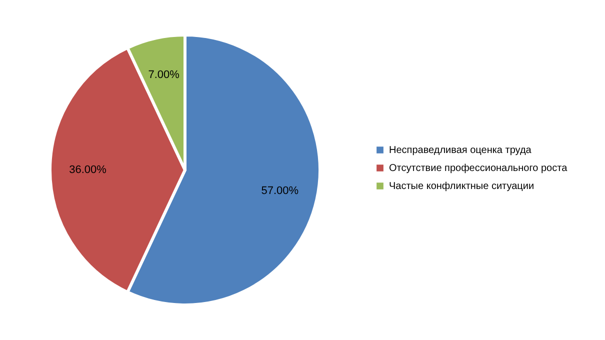  I want to click on legend-label: Отсутствие профессионального роста, so click(478, 168).